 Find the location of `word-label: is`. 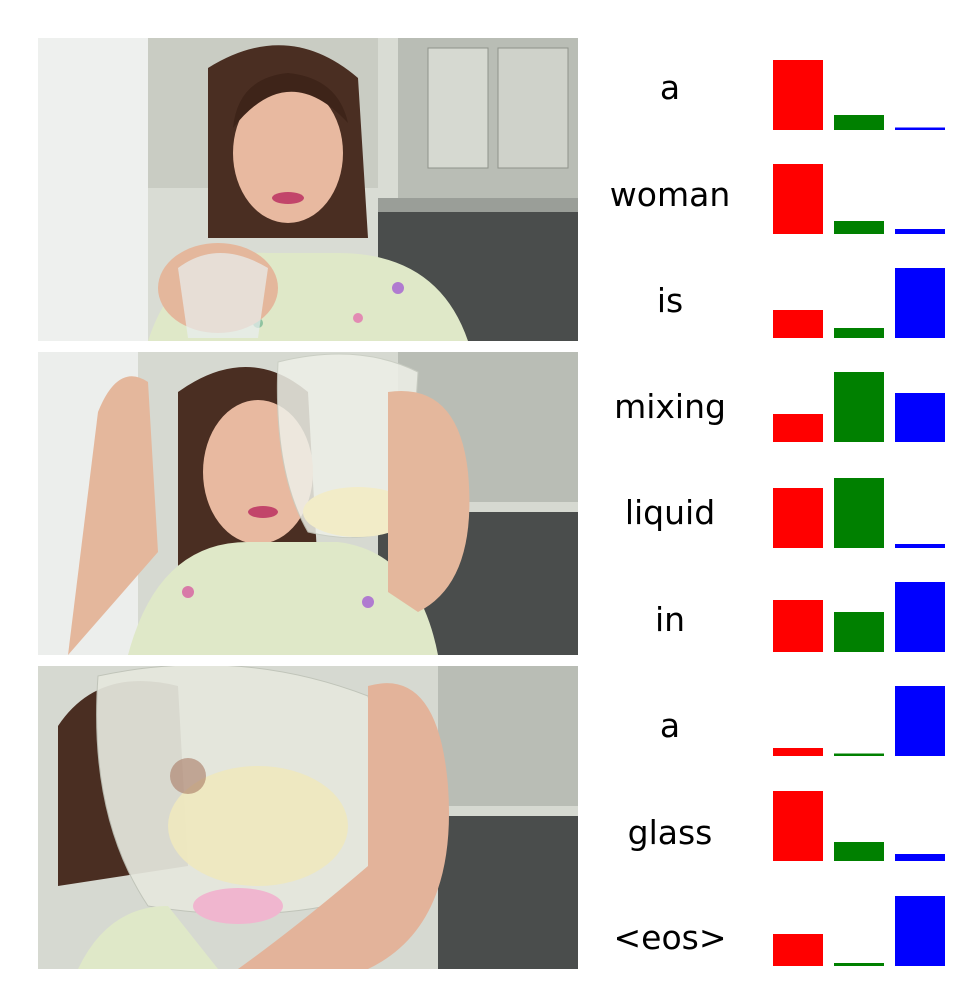

word-label: is is located at coordinates (670, 300).